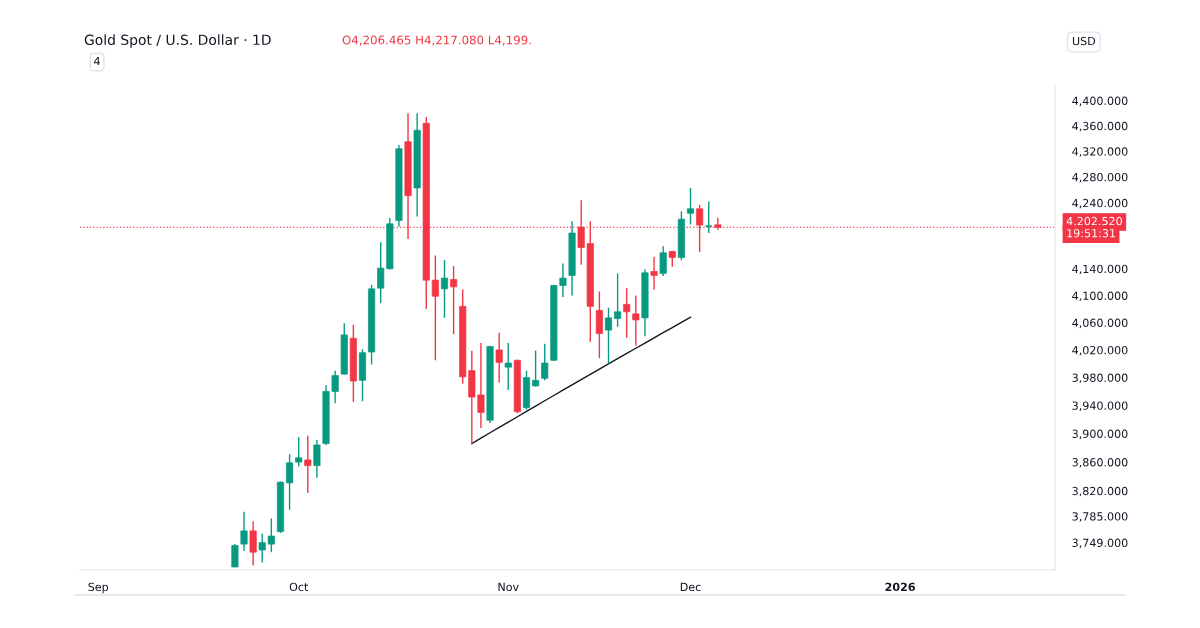 The height and width of the screenshot is (628, 1200). I want to click on text: USD, so click(1084, 41).